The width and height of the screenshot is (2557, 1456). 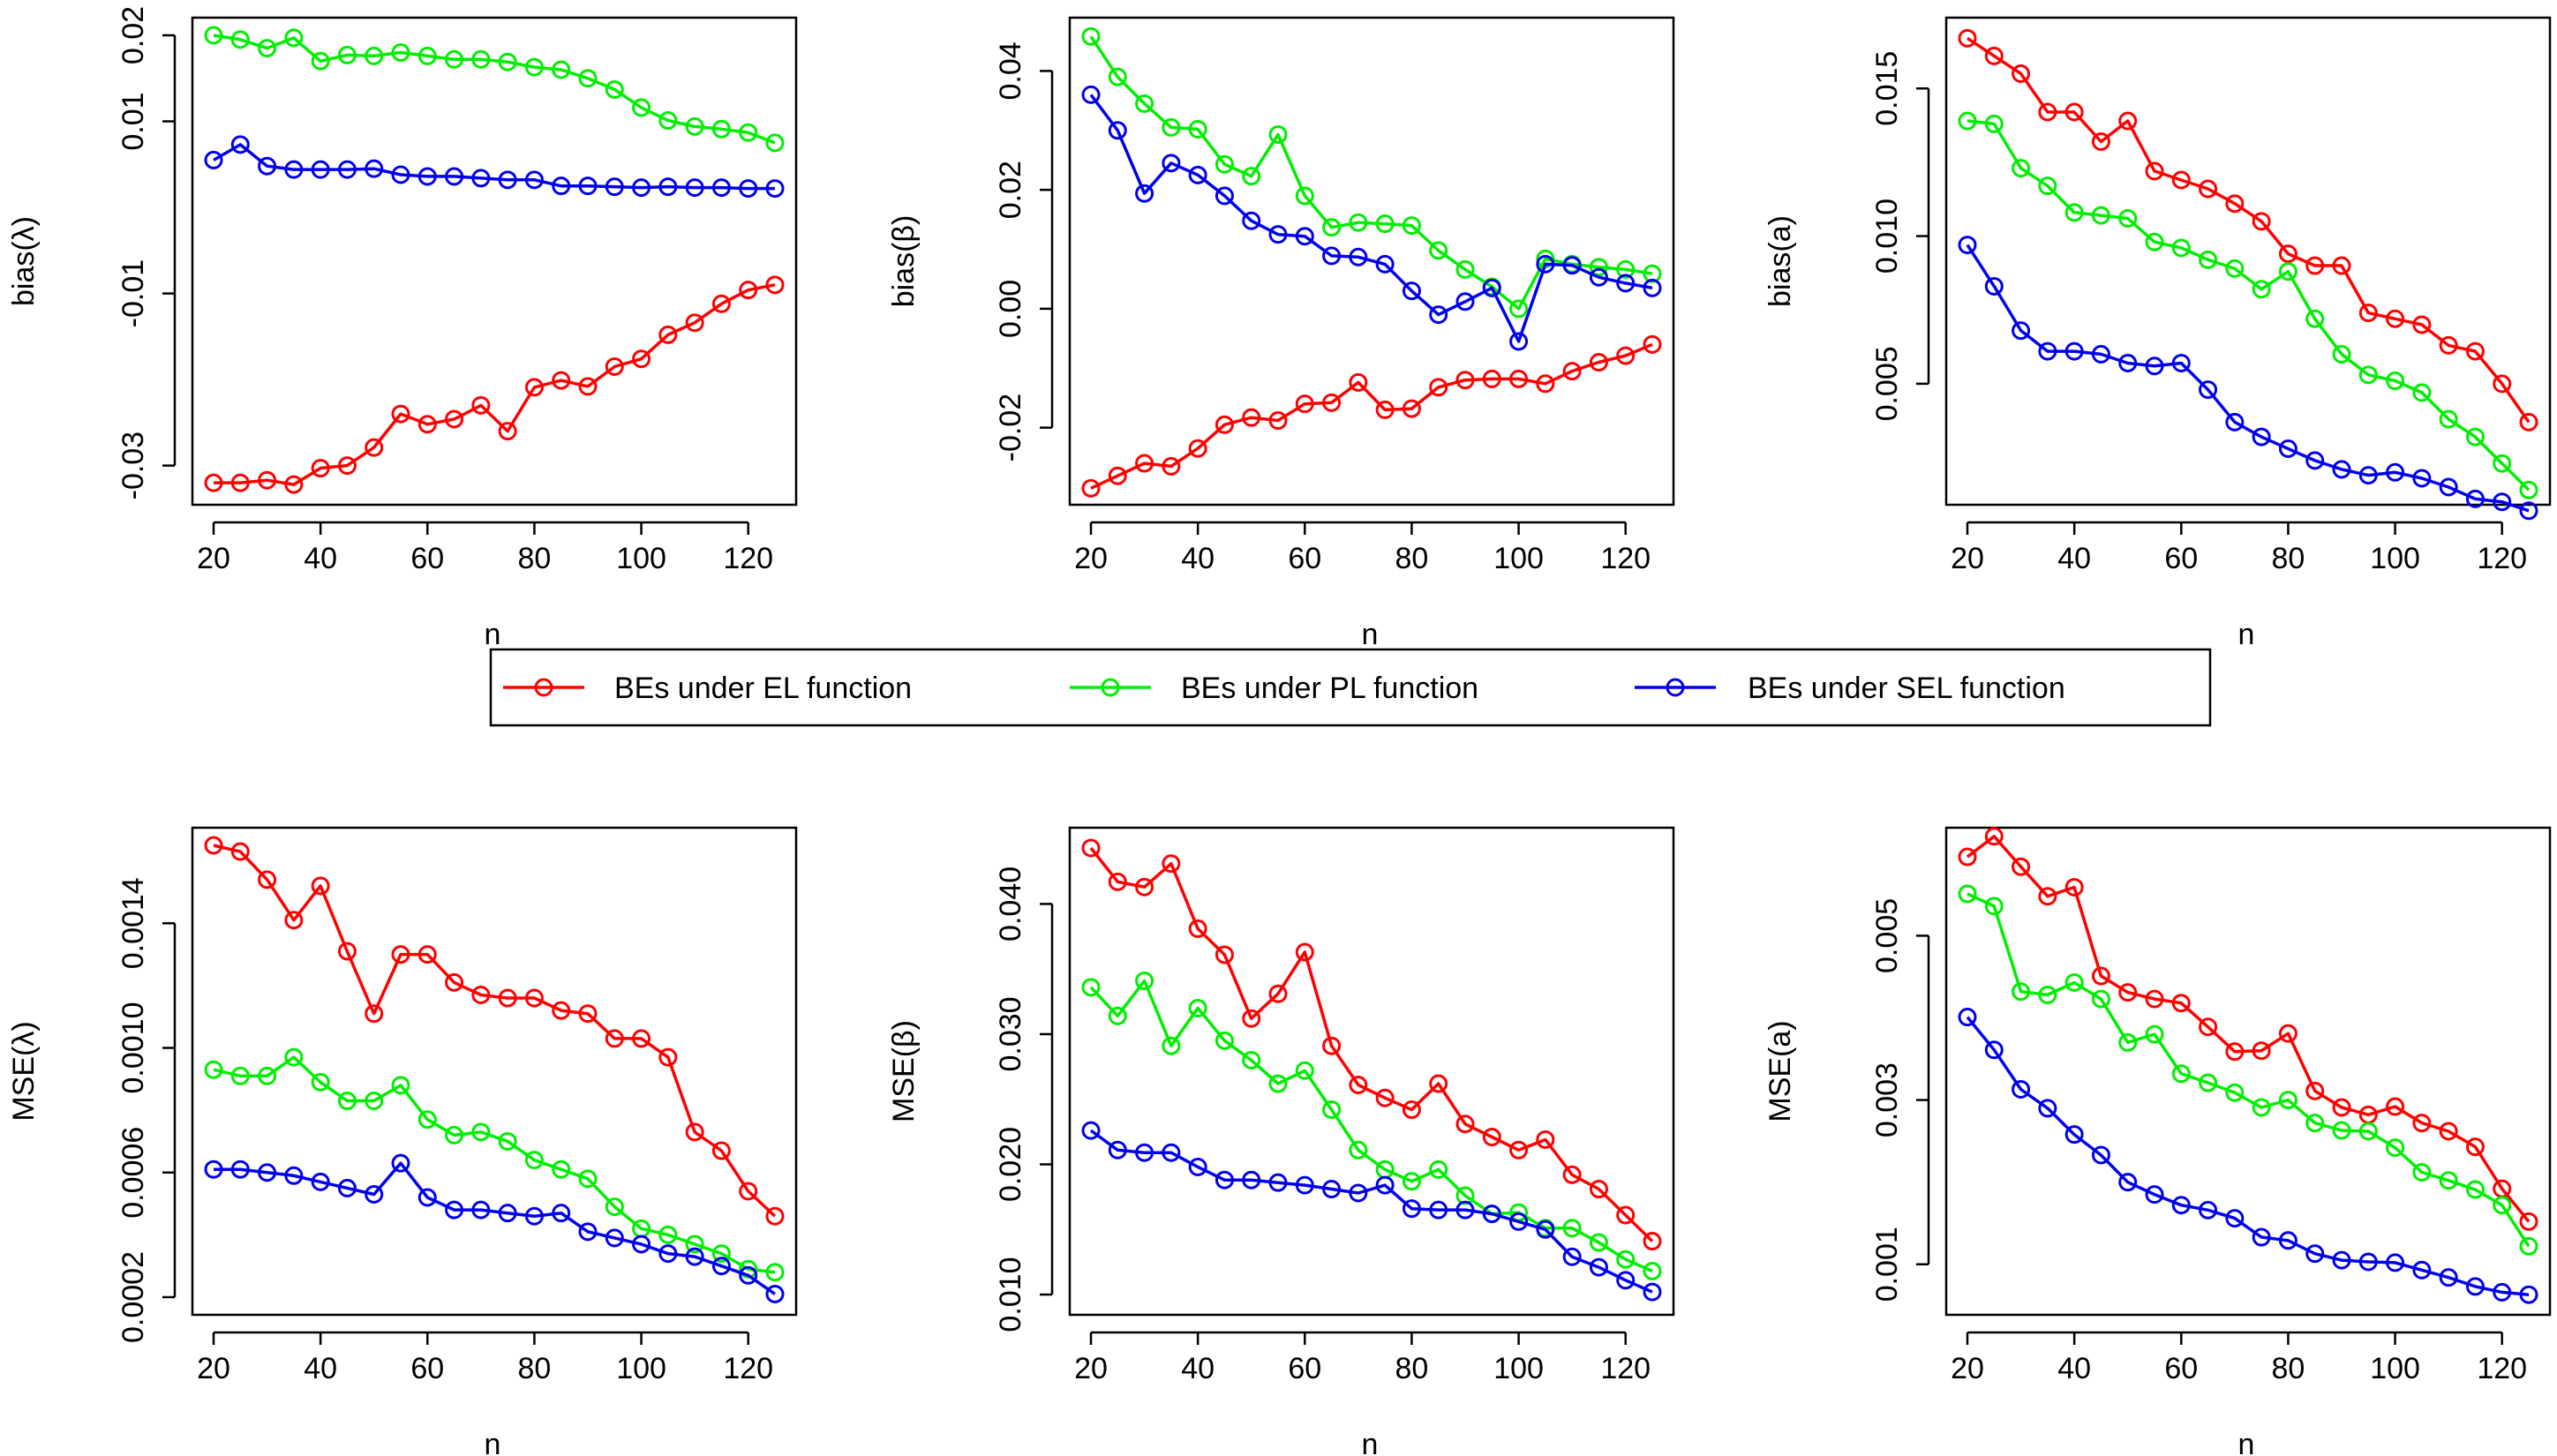 What do you see at coordinates (1967, 1368) in the screenshot?
I see `x-tick-label: 20` at bounding box center [1967, 1368].